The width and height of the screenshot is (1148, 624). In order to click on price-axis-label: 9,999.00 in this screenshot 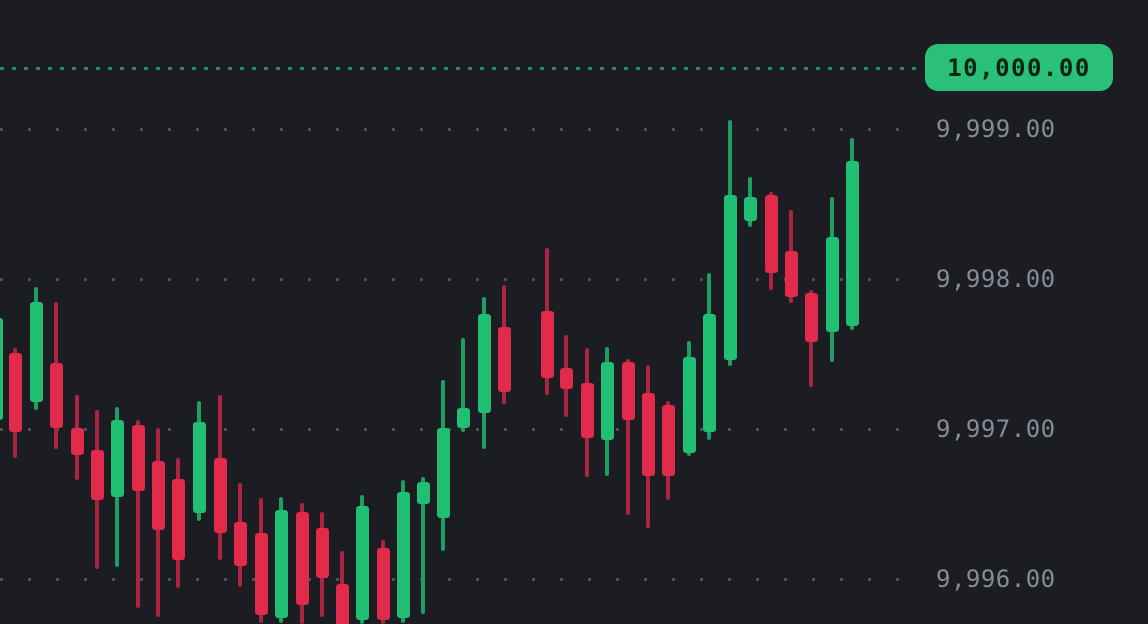, I will do `click(996, 129)`.